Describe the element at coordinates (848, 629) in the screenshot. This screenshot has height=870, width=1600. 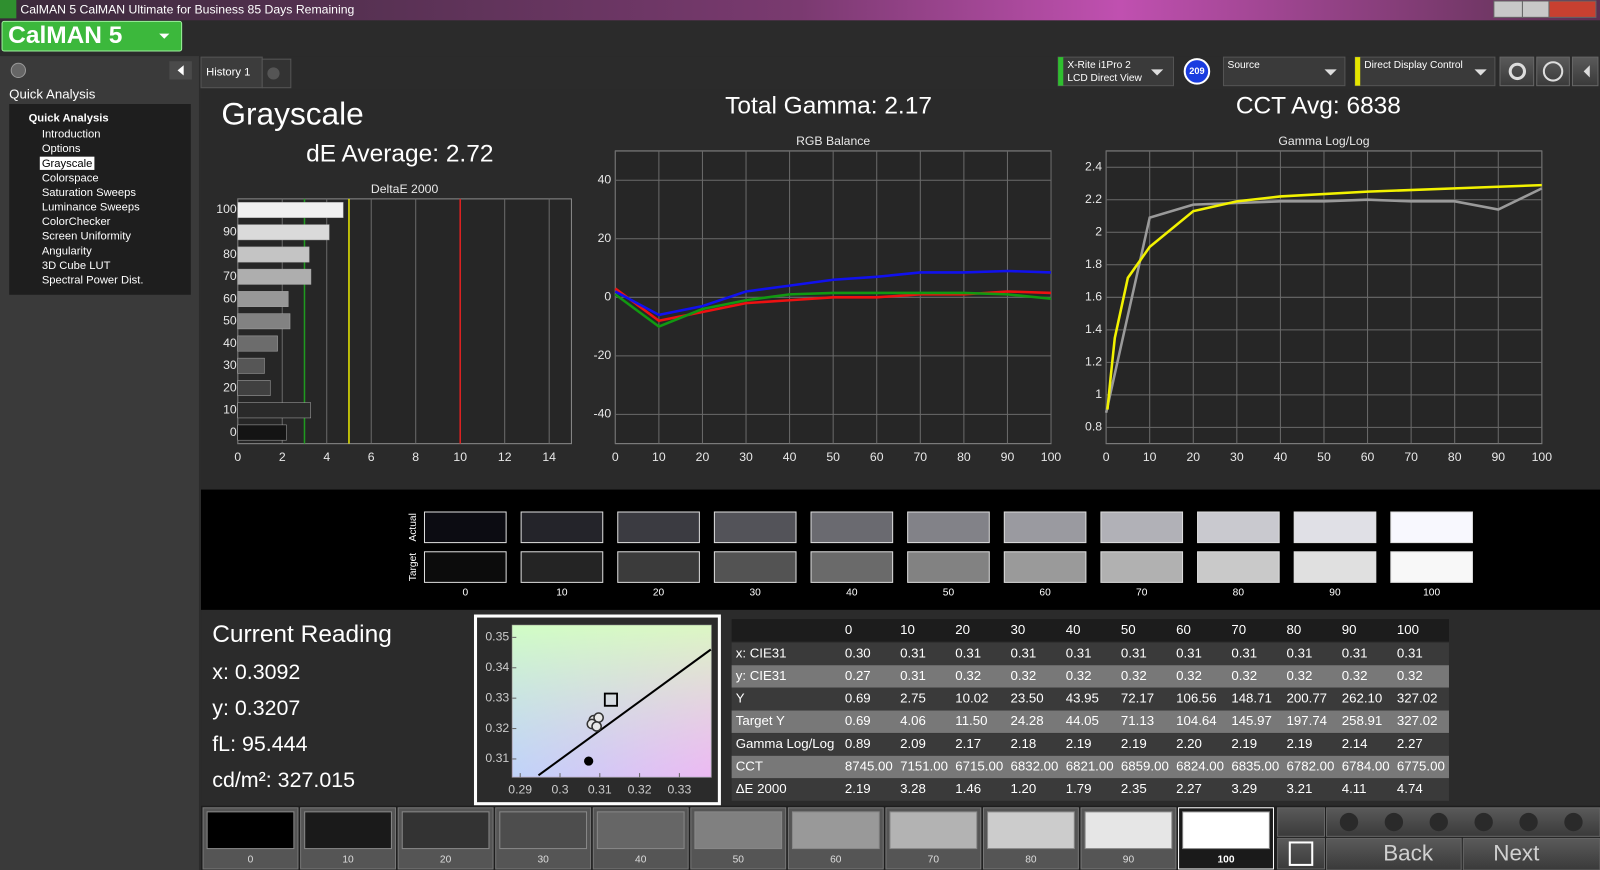
I see `column-header: 0` at that location.